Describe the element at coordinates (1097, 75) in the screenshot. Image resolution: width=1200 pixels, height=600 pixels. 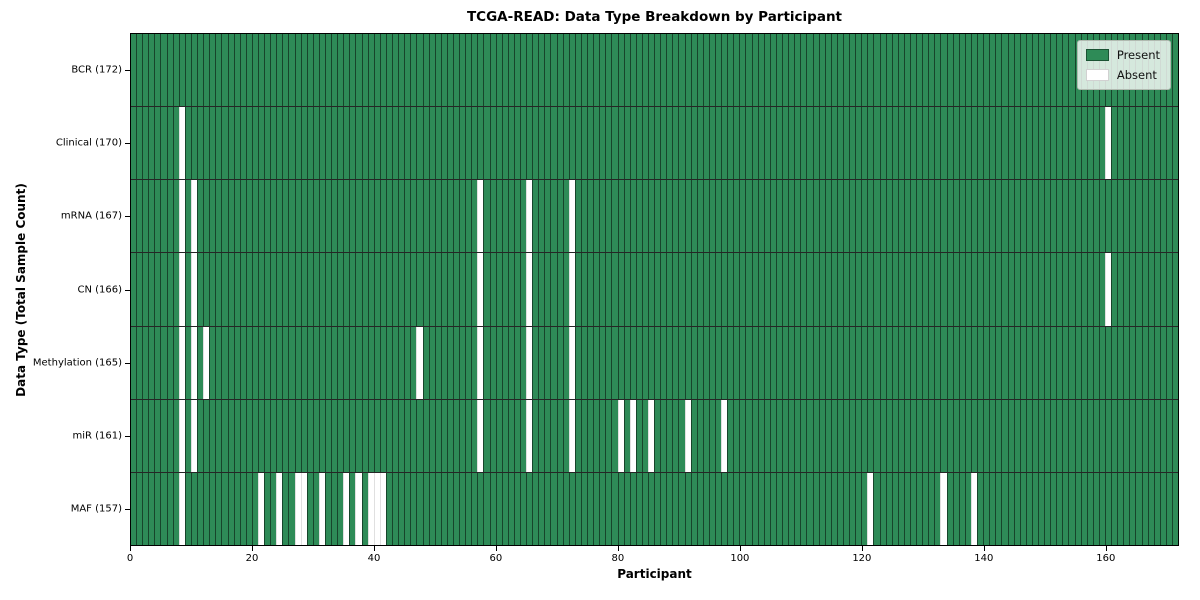
I see `absent-swatch-icon` at that location.